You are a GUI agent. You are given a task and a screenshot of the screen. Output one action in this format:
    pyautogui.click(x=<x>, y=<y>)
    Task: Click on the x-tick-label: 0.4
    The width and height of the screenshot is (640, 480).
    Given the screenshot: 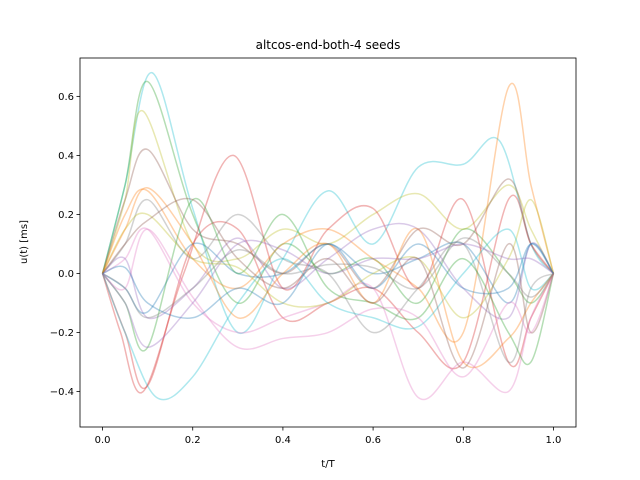 What is the action you would take?
    pyautogui.click(x=283, y=440)
    